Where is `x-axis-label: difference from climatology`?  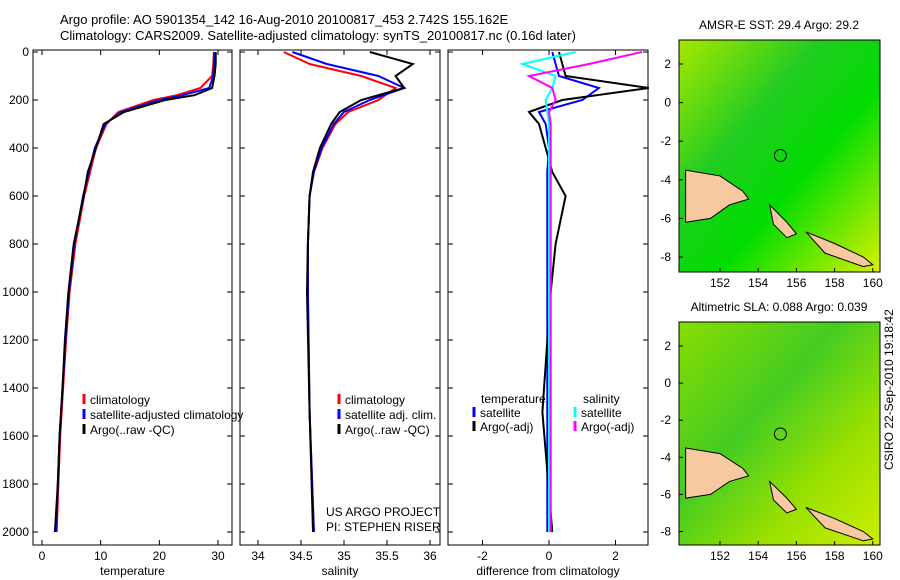
x-axis-label: difference from climatology is located at coordinates (547, 571).